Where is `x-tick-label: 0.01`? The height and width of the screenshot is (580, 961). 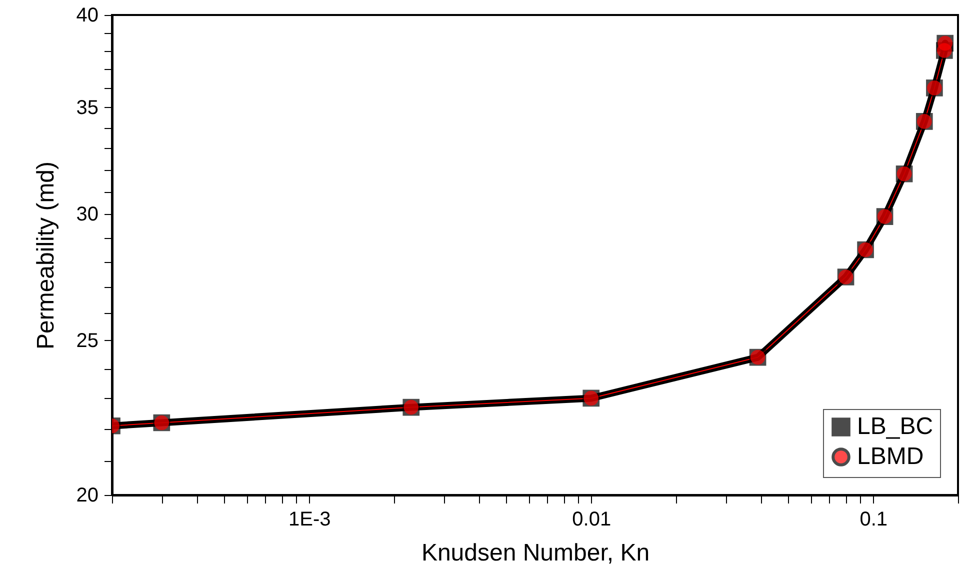
x-tick-label: 0.01 is located at coordinates (592, 519).